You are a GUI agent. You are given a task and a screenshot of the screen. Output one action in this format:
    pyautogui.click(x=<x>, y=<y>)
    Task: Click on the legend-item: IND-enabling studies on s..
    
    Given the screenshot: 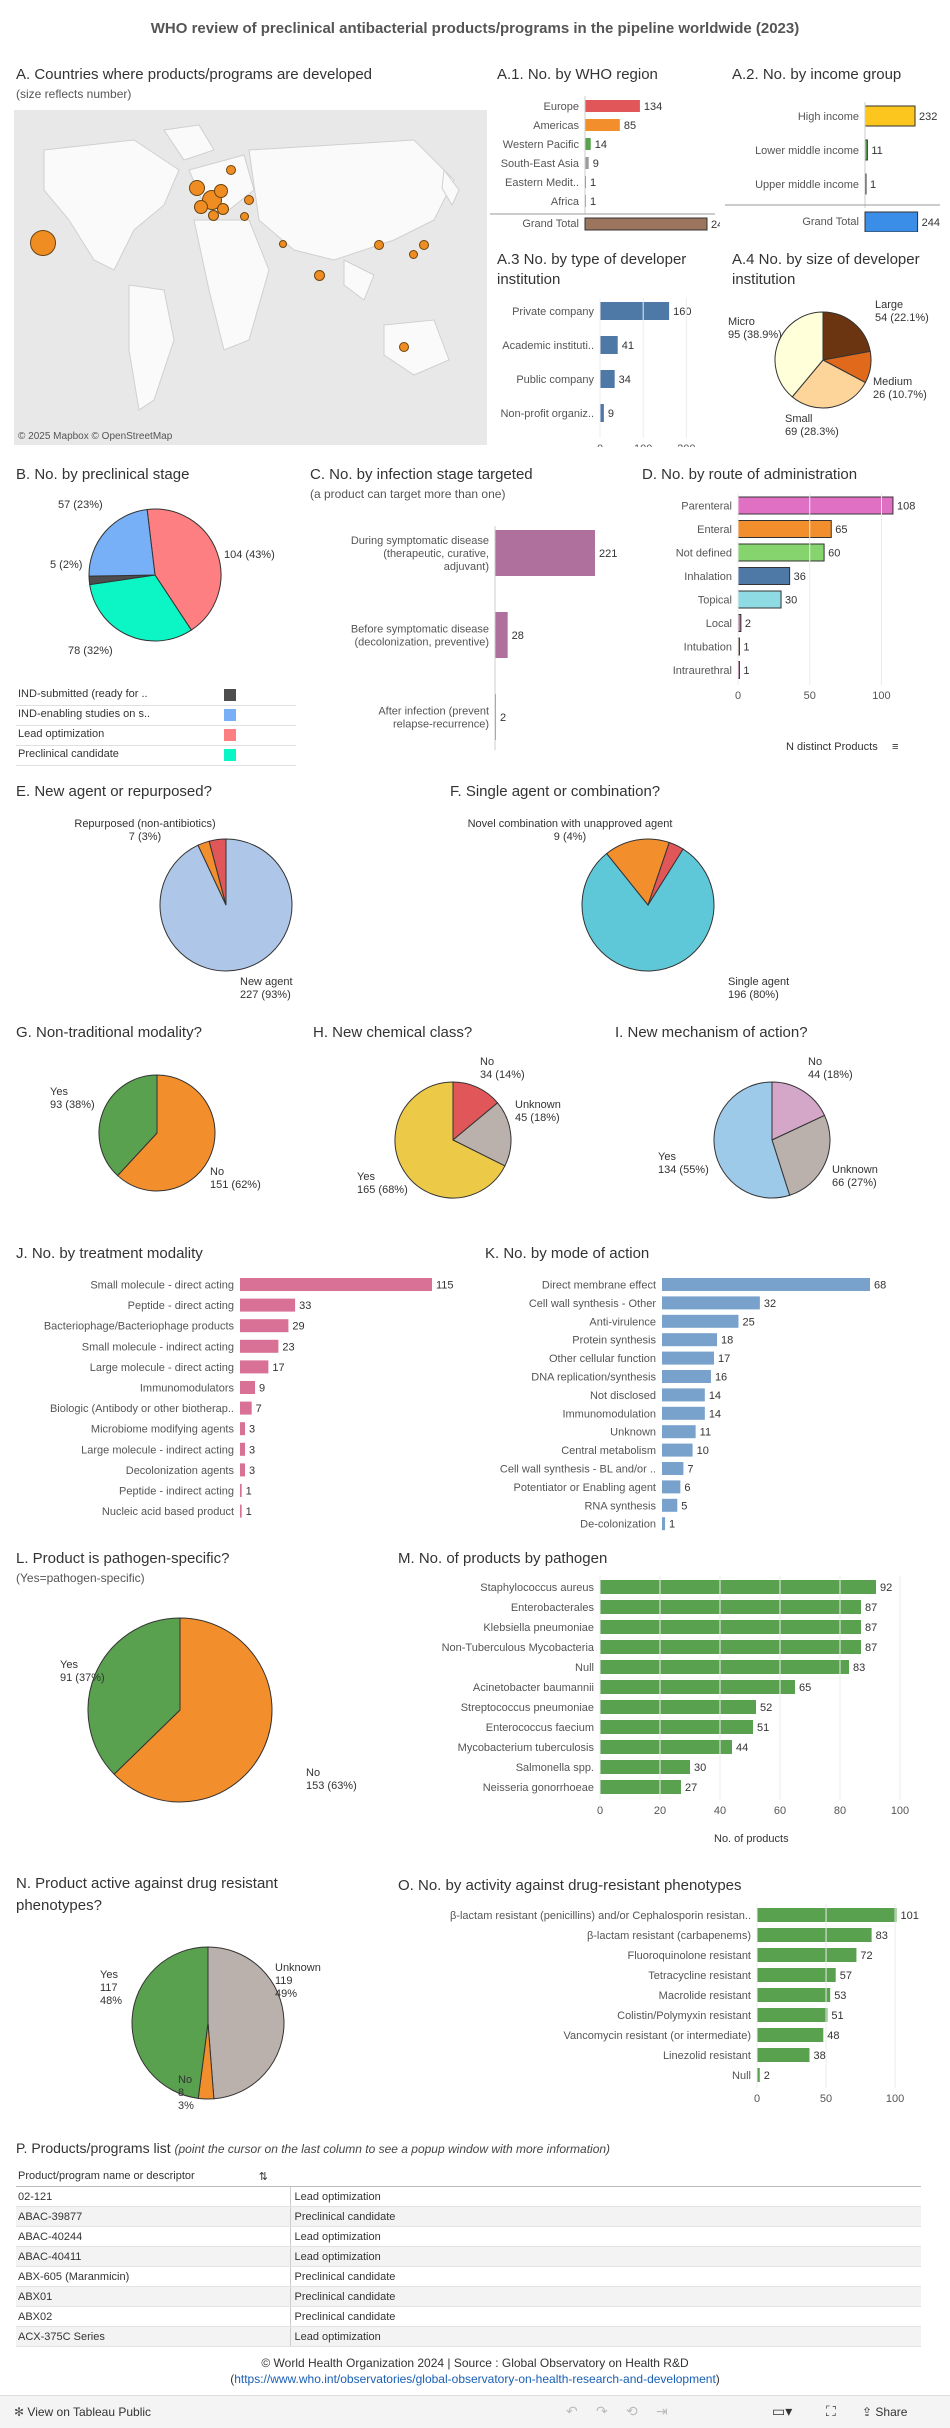 What is the action you would take?
    pyautogui.click(x=156, y=715)
    